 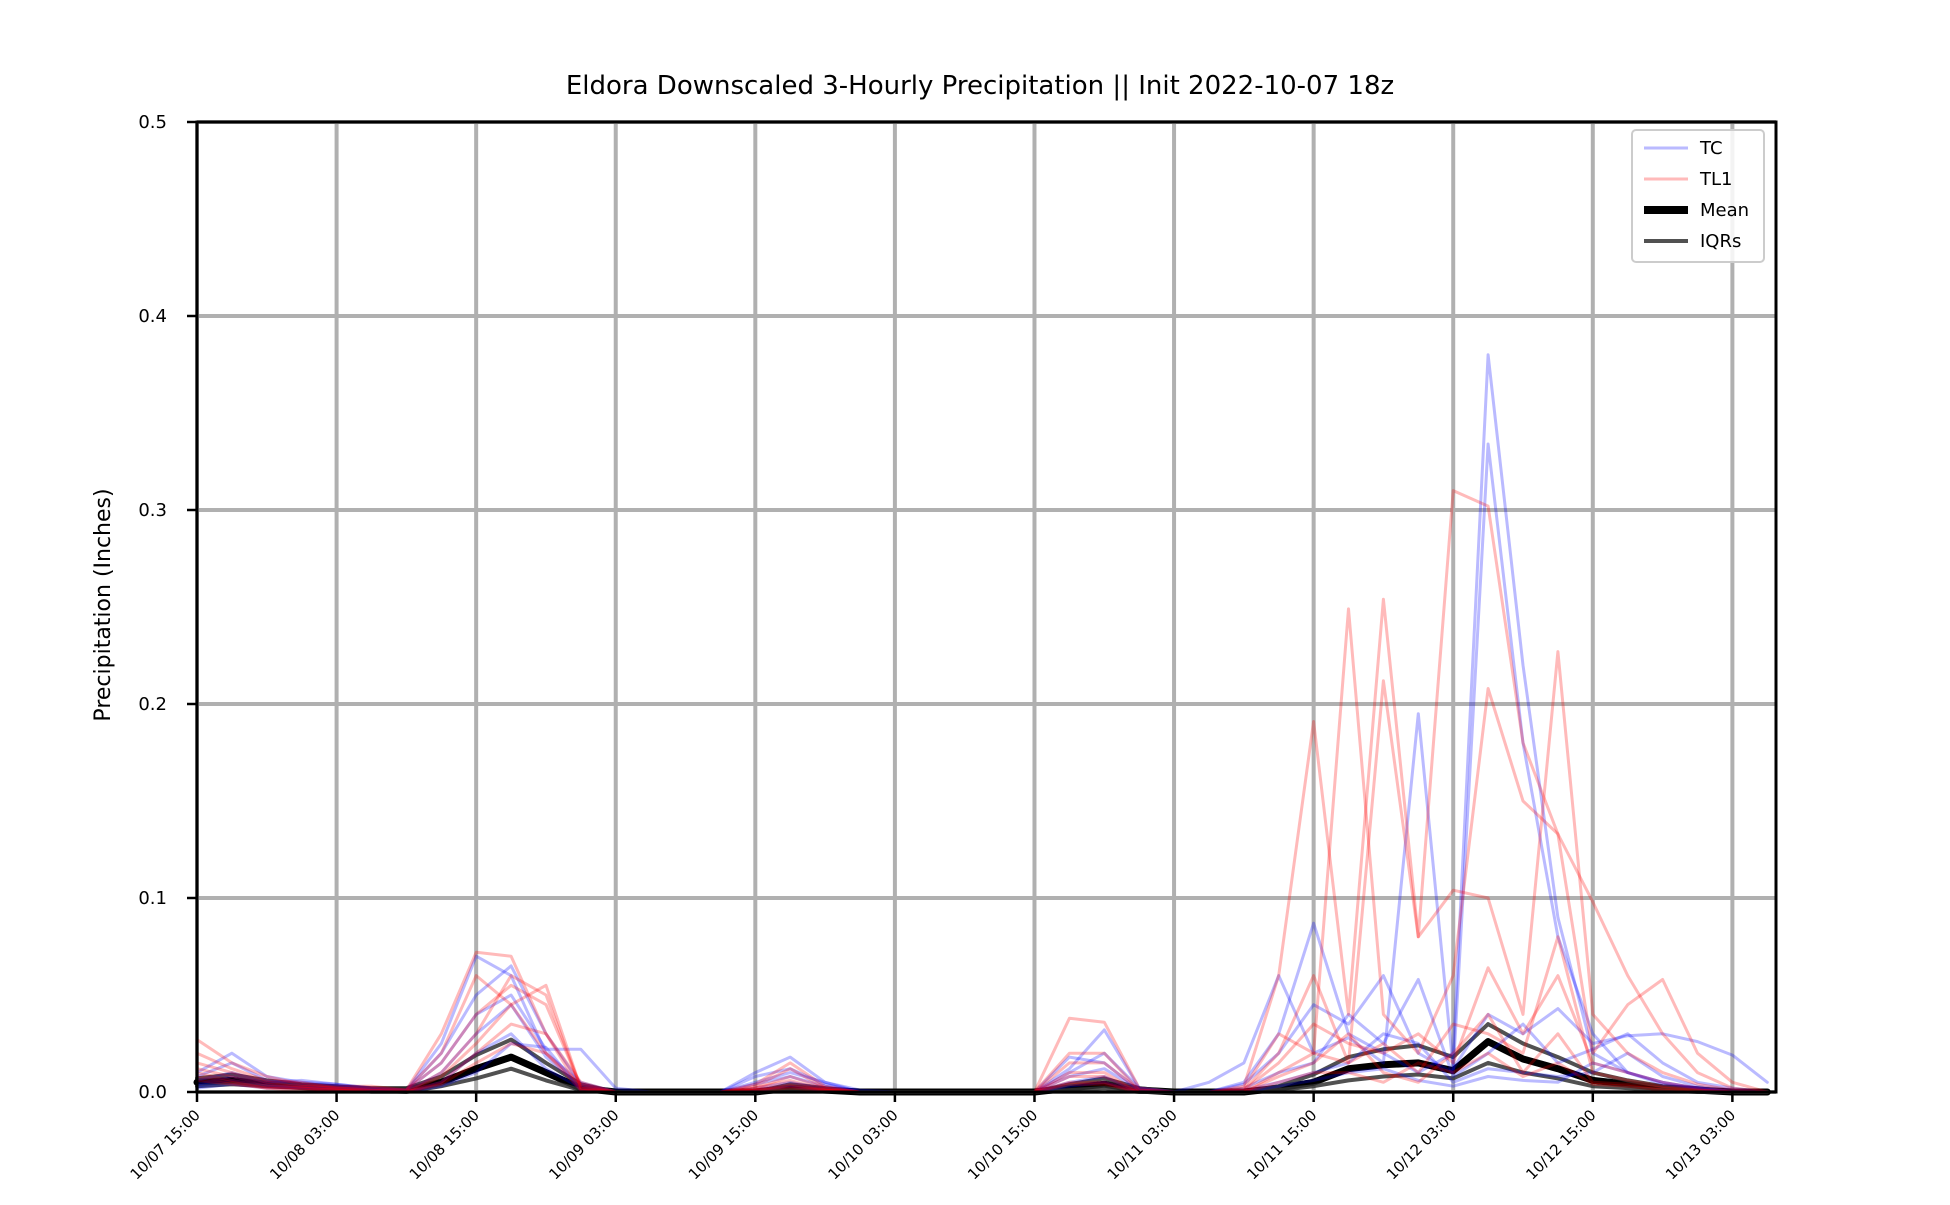 What do you see at coordinates (1002, 1144) in the screenshot?
I see `x-tick-label: 10/10 15:00` at bounding box center [1002, 1144].